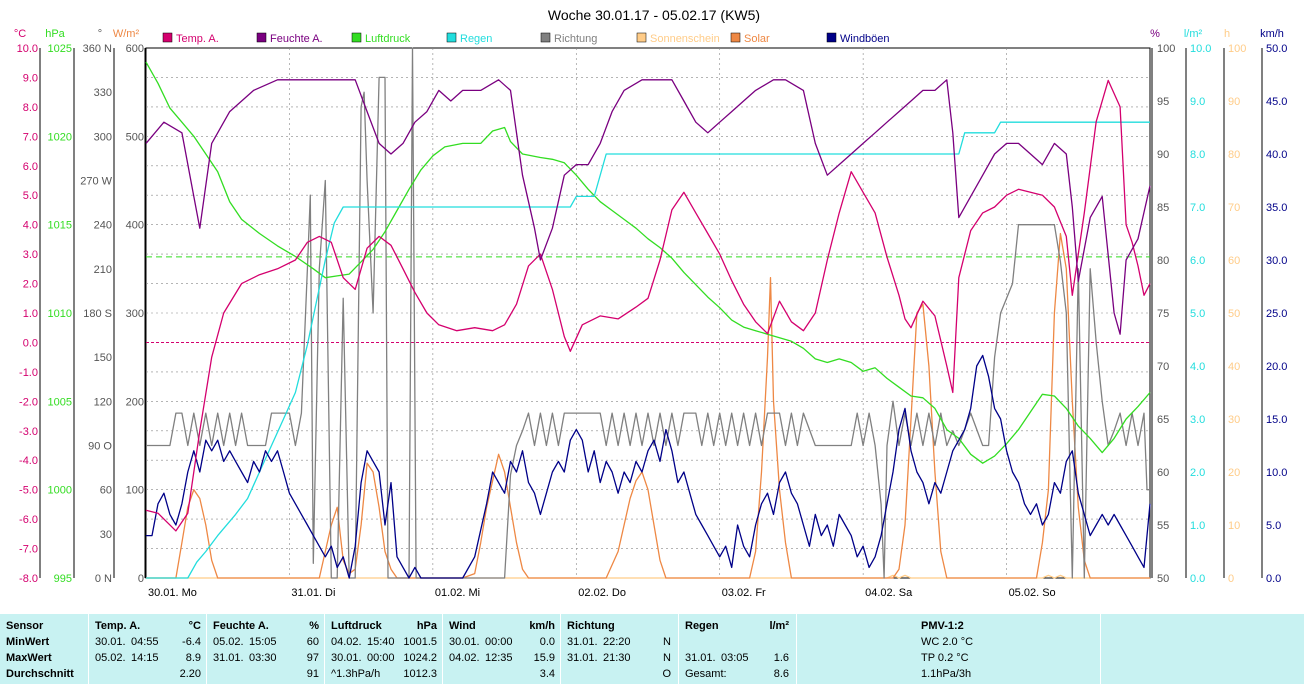 The width and height of the screenshot is (1304, 684). What do you see at coordinates (100, 34) in the screenshot?
I see `unit-label-direction: °` at bounding box center [100, 34].